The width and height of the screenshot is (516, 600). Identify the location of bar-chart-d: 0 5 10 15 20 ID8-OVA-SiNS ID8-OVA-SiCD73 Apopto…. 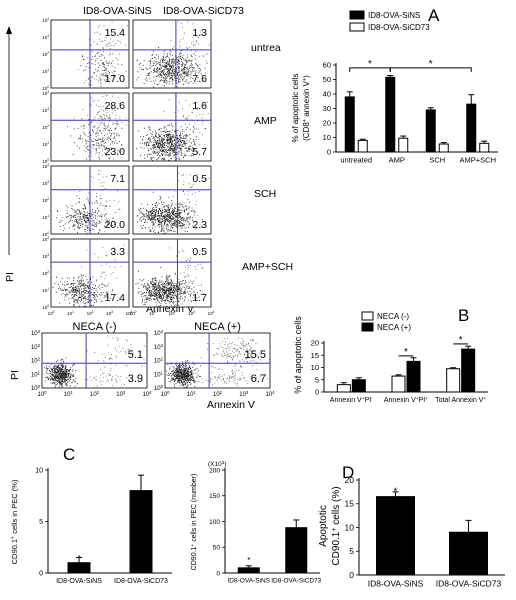
(411, 532).